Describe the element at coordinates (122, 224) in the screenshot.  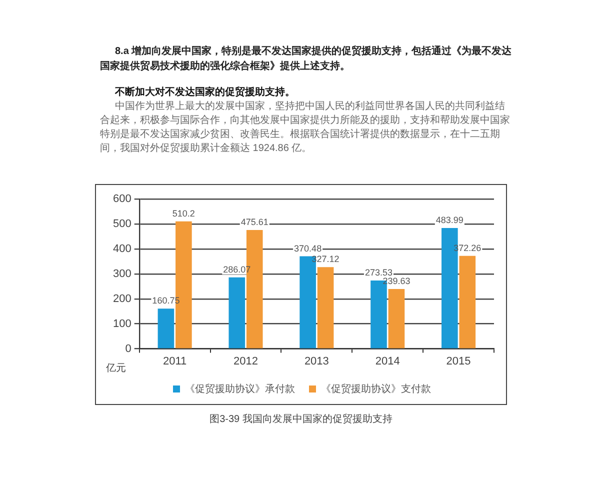
I see `y-tick-label: 500` at that location.